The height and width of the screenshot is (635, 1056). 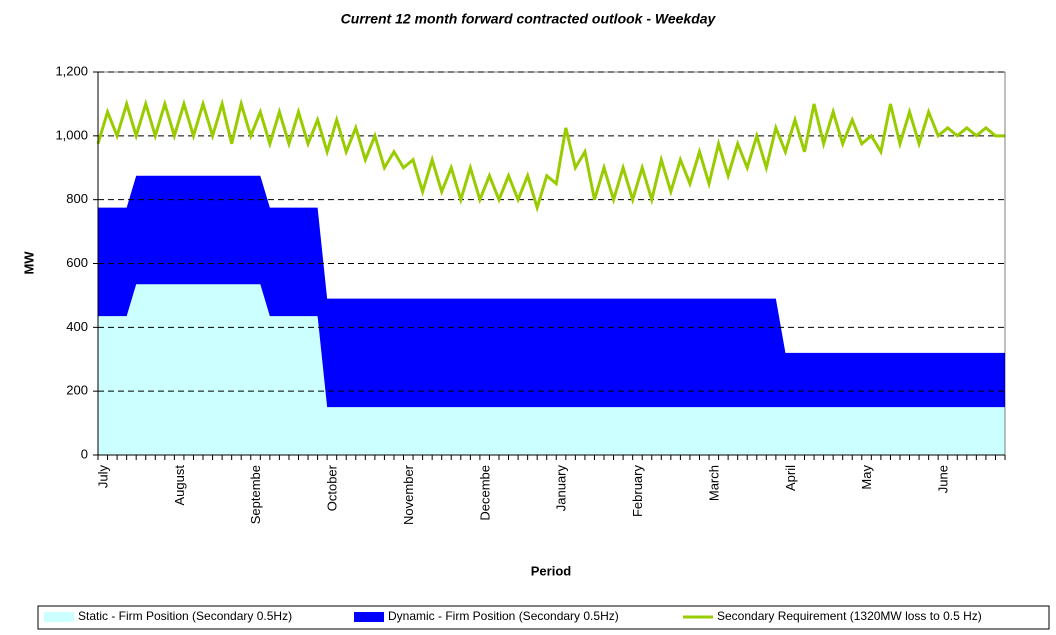 What do you see at coordinates (637, 491) in the screenshot?
I see `x-tick-label: February` at bounding box center [637, 491].